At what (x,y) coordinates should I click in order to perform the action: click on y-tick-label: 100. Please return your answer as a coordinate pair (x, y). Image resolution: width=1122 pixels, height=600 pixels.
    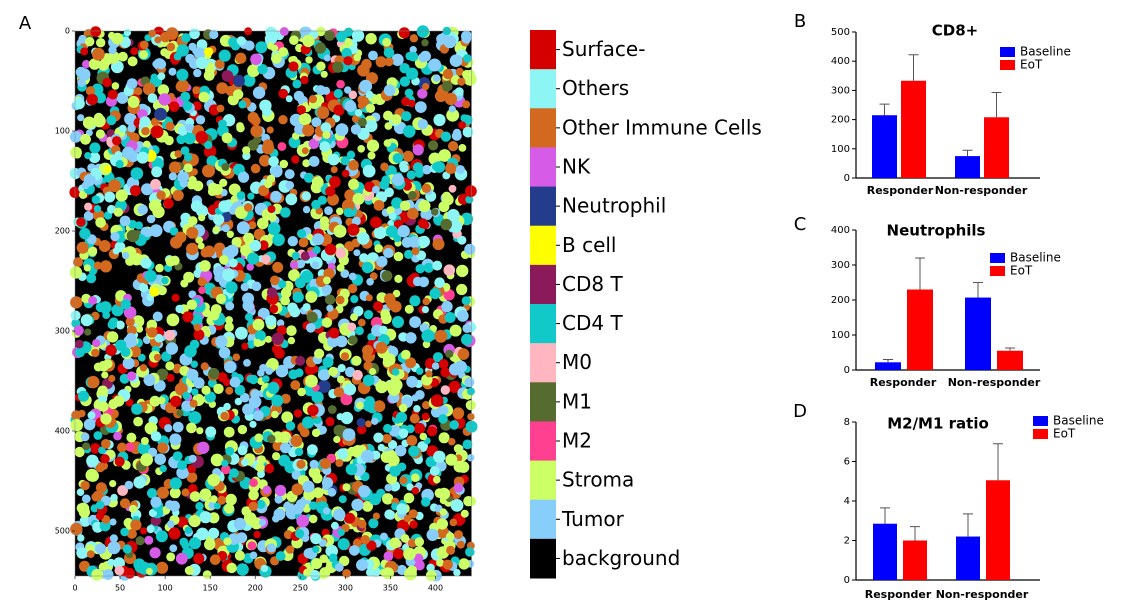
    Looking at the image, I should click on (62, 131).